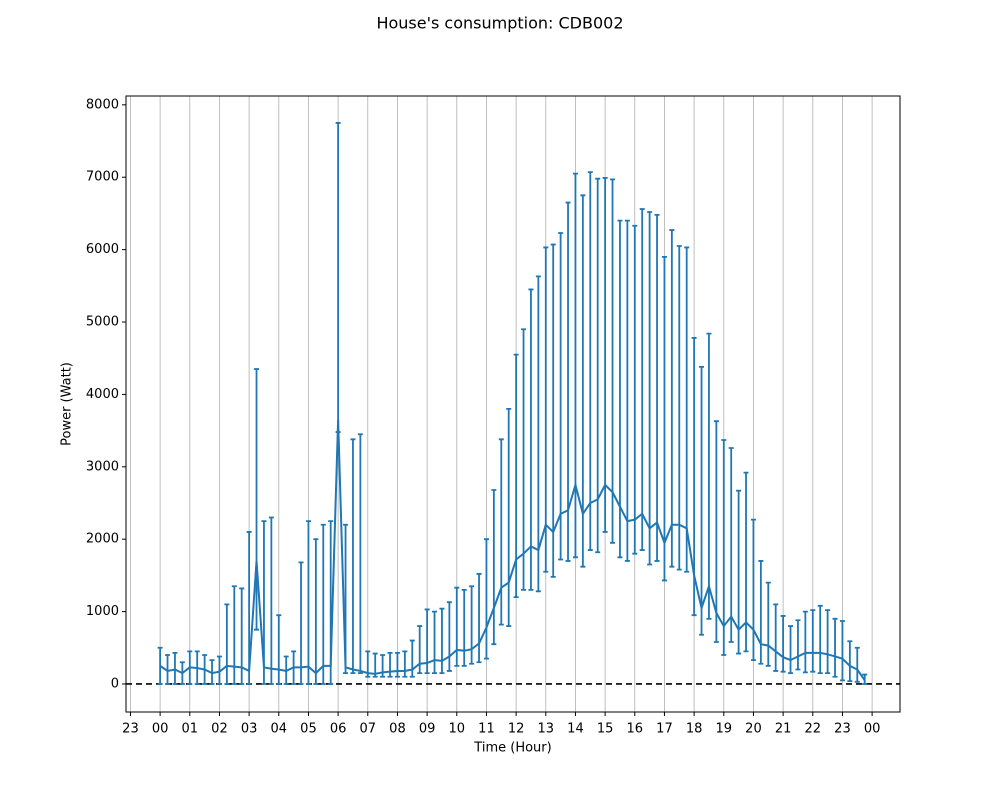  What do you see at coordinates (102, 611) in the screenshot?
I see `y-tick-label: 1000` at bounding box center [102, 611].